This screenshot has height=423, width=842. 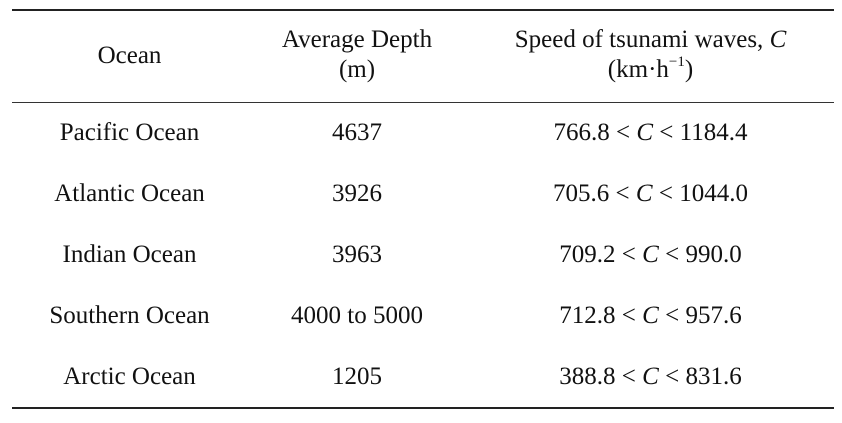 I want to click on cell-speed-range: 766.8 < C < 1184.4, so click(x=650, y=132).